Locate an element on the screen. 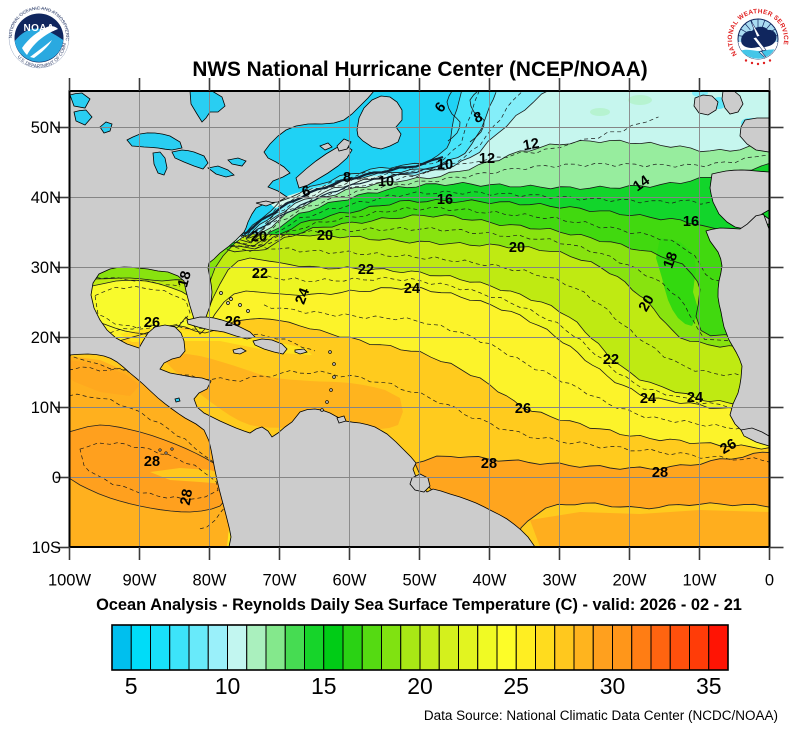 The width and height of the screenshot is (800, 737). svg-text: 80W is located at coordinates (210, 581).